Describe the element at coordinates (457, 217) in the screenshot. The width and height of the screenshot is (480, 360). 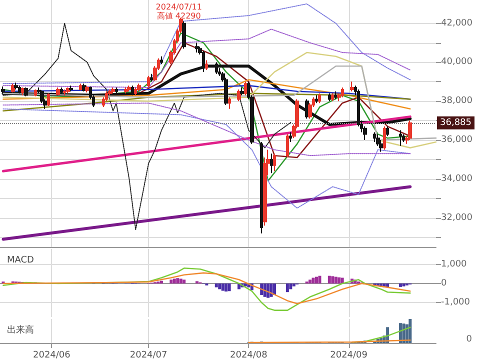
I see `y-tick-label: 32,000` at that location.